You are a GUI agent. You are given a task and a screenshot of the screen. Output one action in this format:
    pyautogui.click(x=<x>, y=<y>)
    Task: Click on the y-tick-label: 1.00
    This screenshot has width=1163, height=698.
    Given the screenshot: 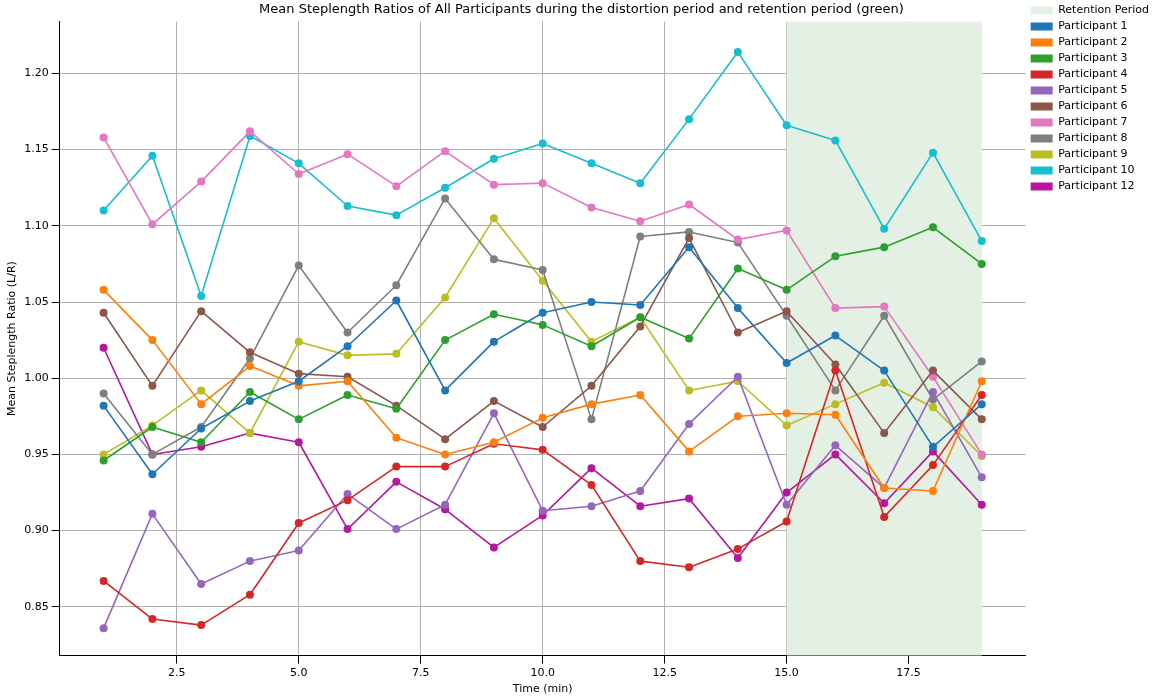 What is the action you would take?
    pyautogui.click(x=36, y=378)
    